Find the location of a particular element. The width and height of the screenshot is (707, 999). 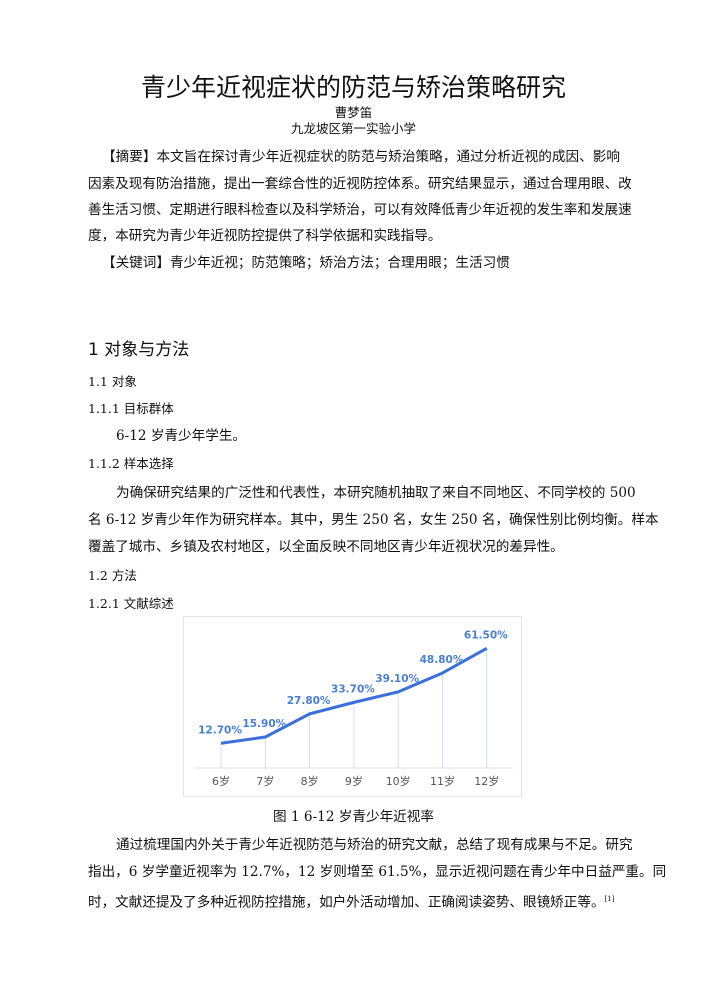

data-label: 48.80% is located at coordinates (442, 660).